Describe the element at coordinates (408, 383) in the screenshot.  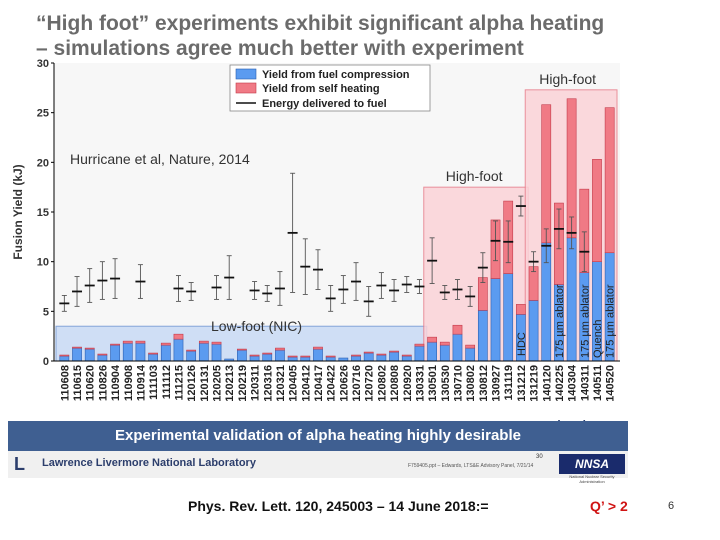
I see `xtick-label-120920: 120920` at that location.